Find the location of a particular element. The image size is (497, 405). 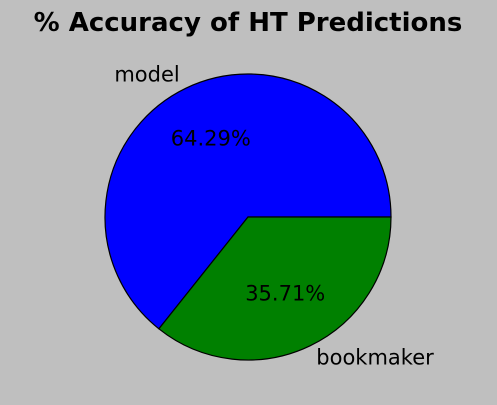

slice-pct-bookmaker: 35.71% is located at coordinates (285, 293).